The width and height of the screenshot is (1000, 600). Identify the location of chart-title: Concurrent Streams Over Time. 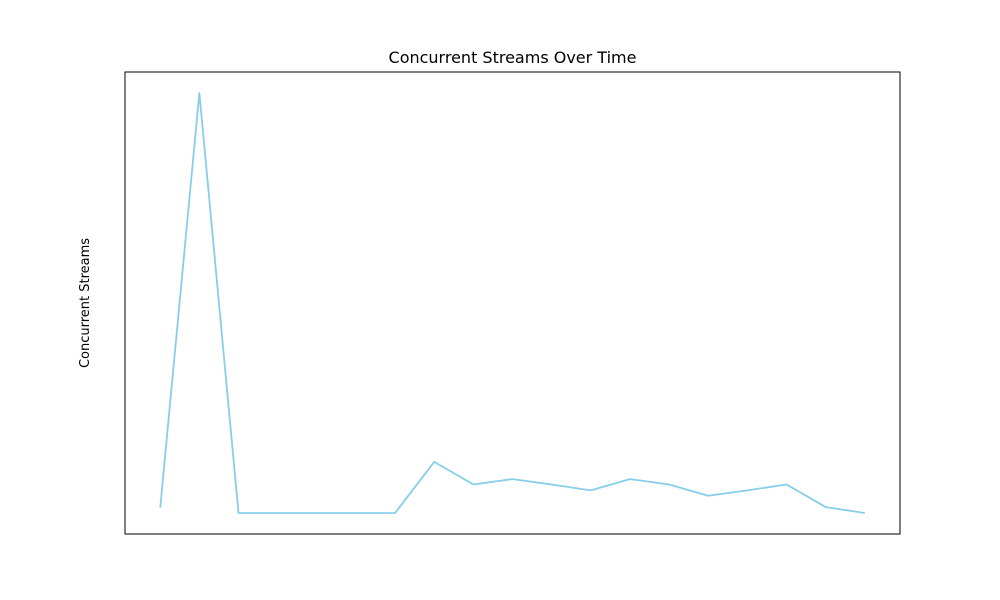
(513, 57).